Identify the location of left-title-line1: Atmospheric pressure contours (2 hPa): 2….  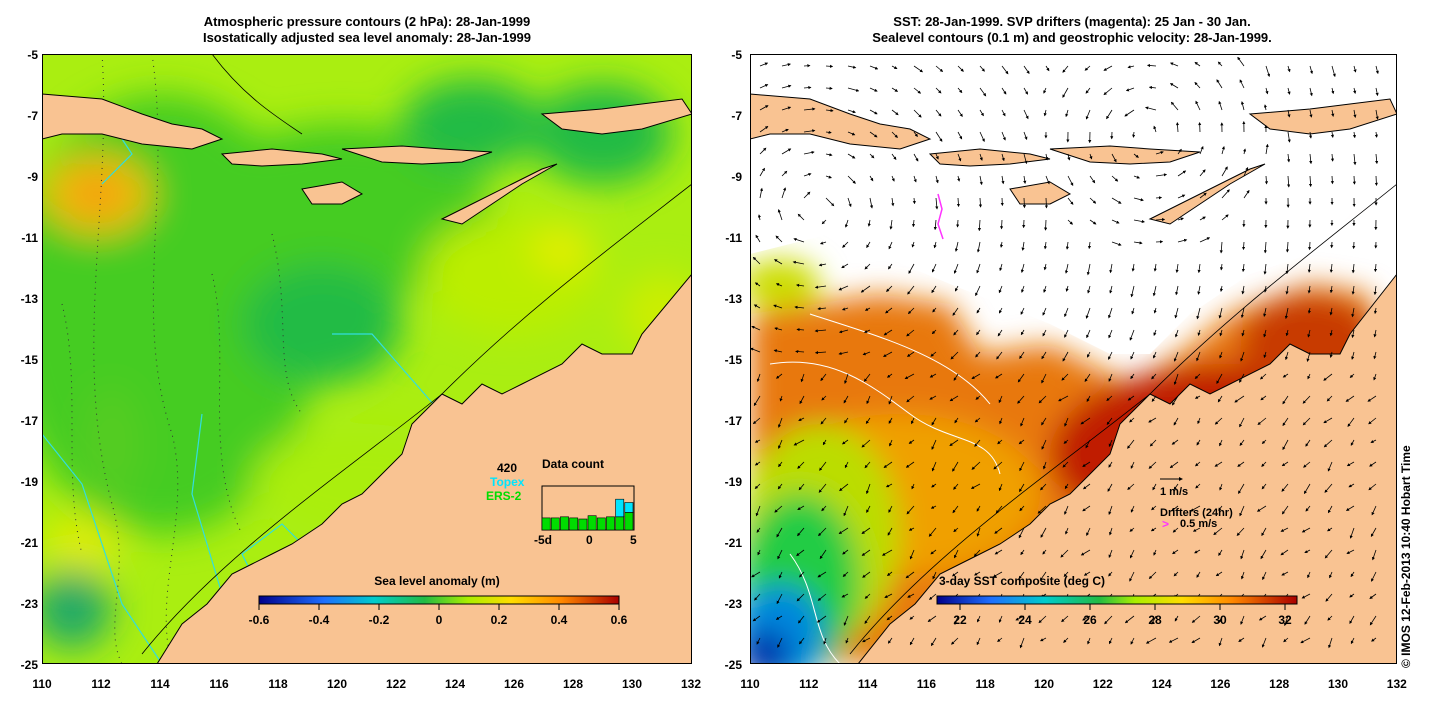
(367, 21).